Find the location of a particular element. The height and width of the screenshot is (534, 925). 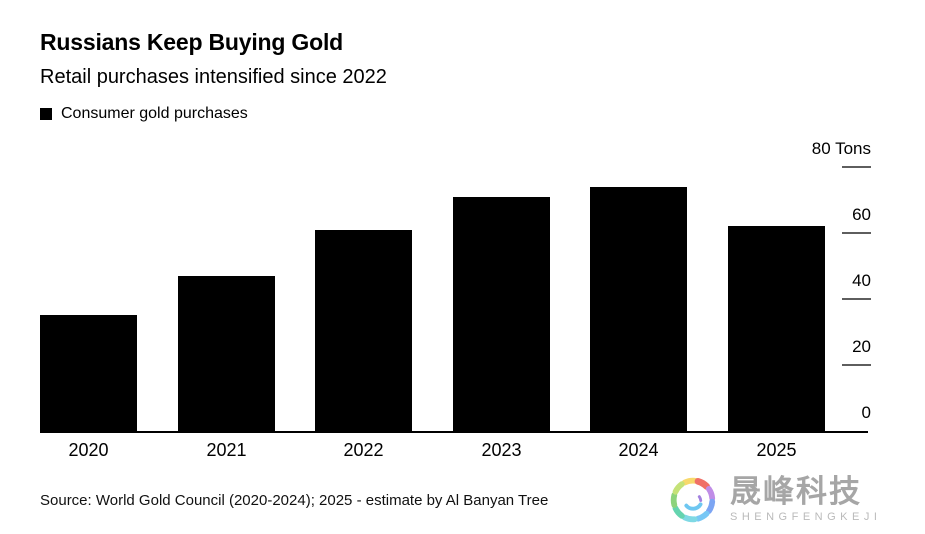

y-axis-label-80: 80 Tons is located at coordinates (841, 148).